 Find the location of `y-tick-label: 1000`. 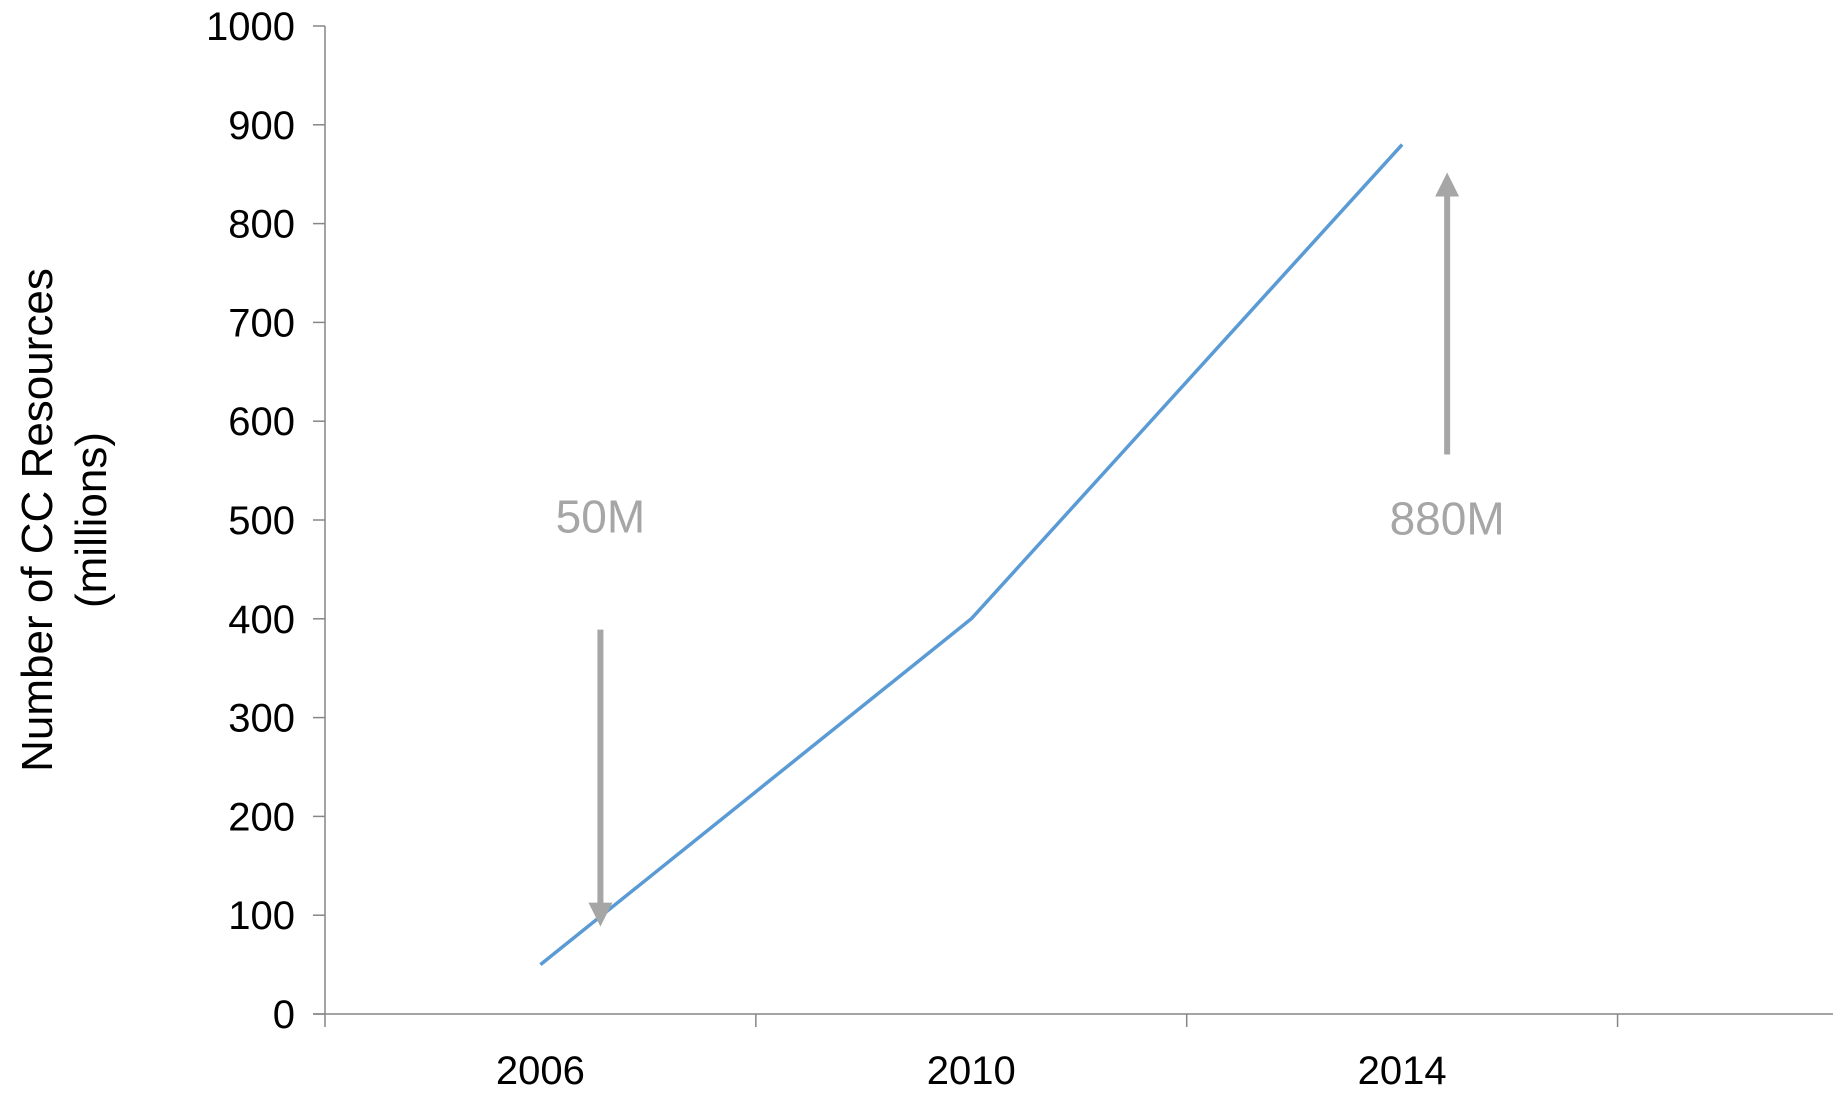

y-tick-label: 1000 is located at coordinates (250, 27).